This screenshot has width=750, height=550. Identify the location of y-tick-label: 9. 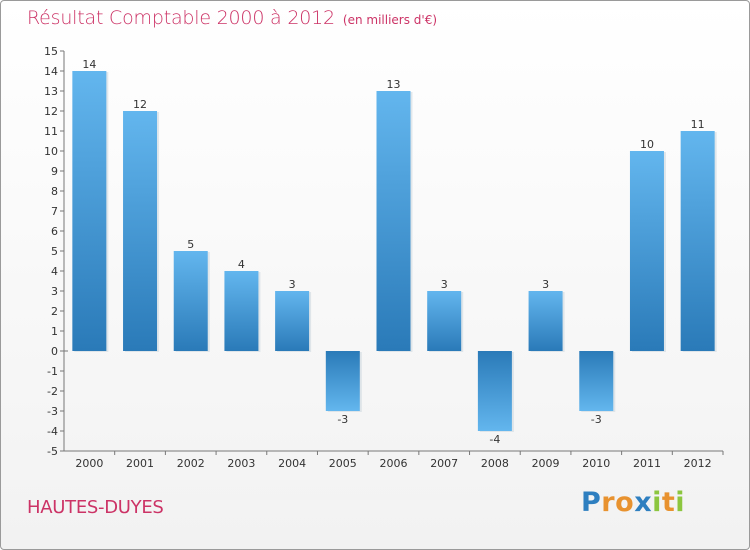
(54, 171).